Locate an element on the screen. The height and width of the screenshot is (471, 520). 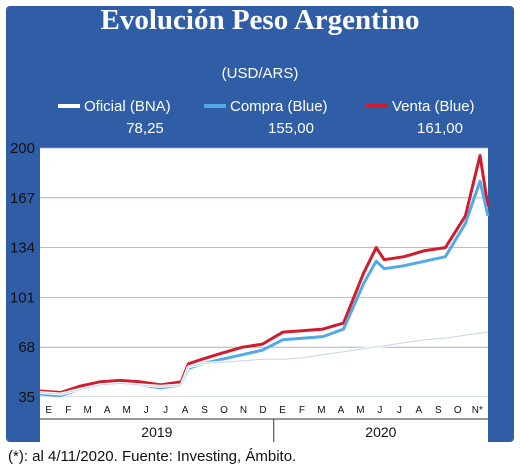
x-tick-label: D is located at coordinates (262, 410).